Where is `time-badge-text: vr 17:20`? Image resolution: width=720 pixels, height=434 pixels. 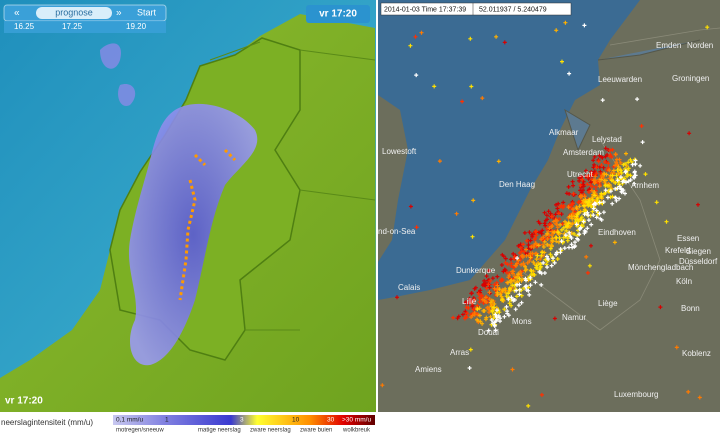 time-badge-text: vr 17:20 is located at coordinates (338, 14).